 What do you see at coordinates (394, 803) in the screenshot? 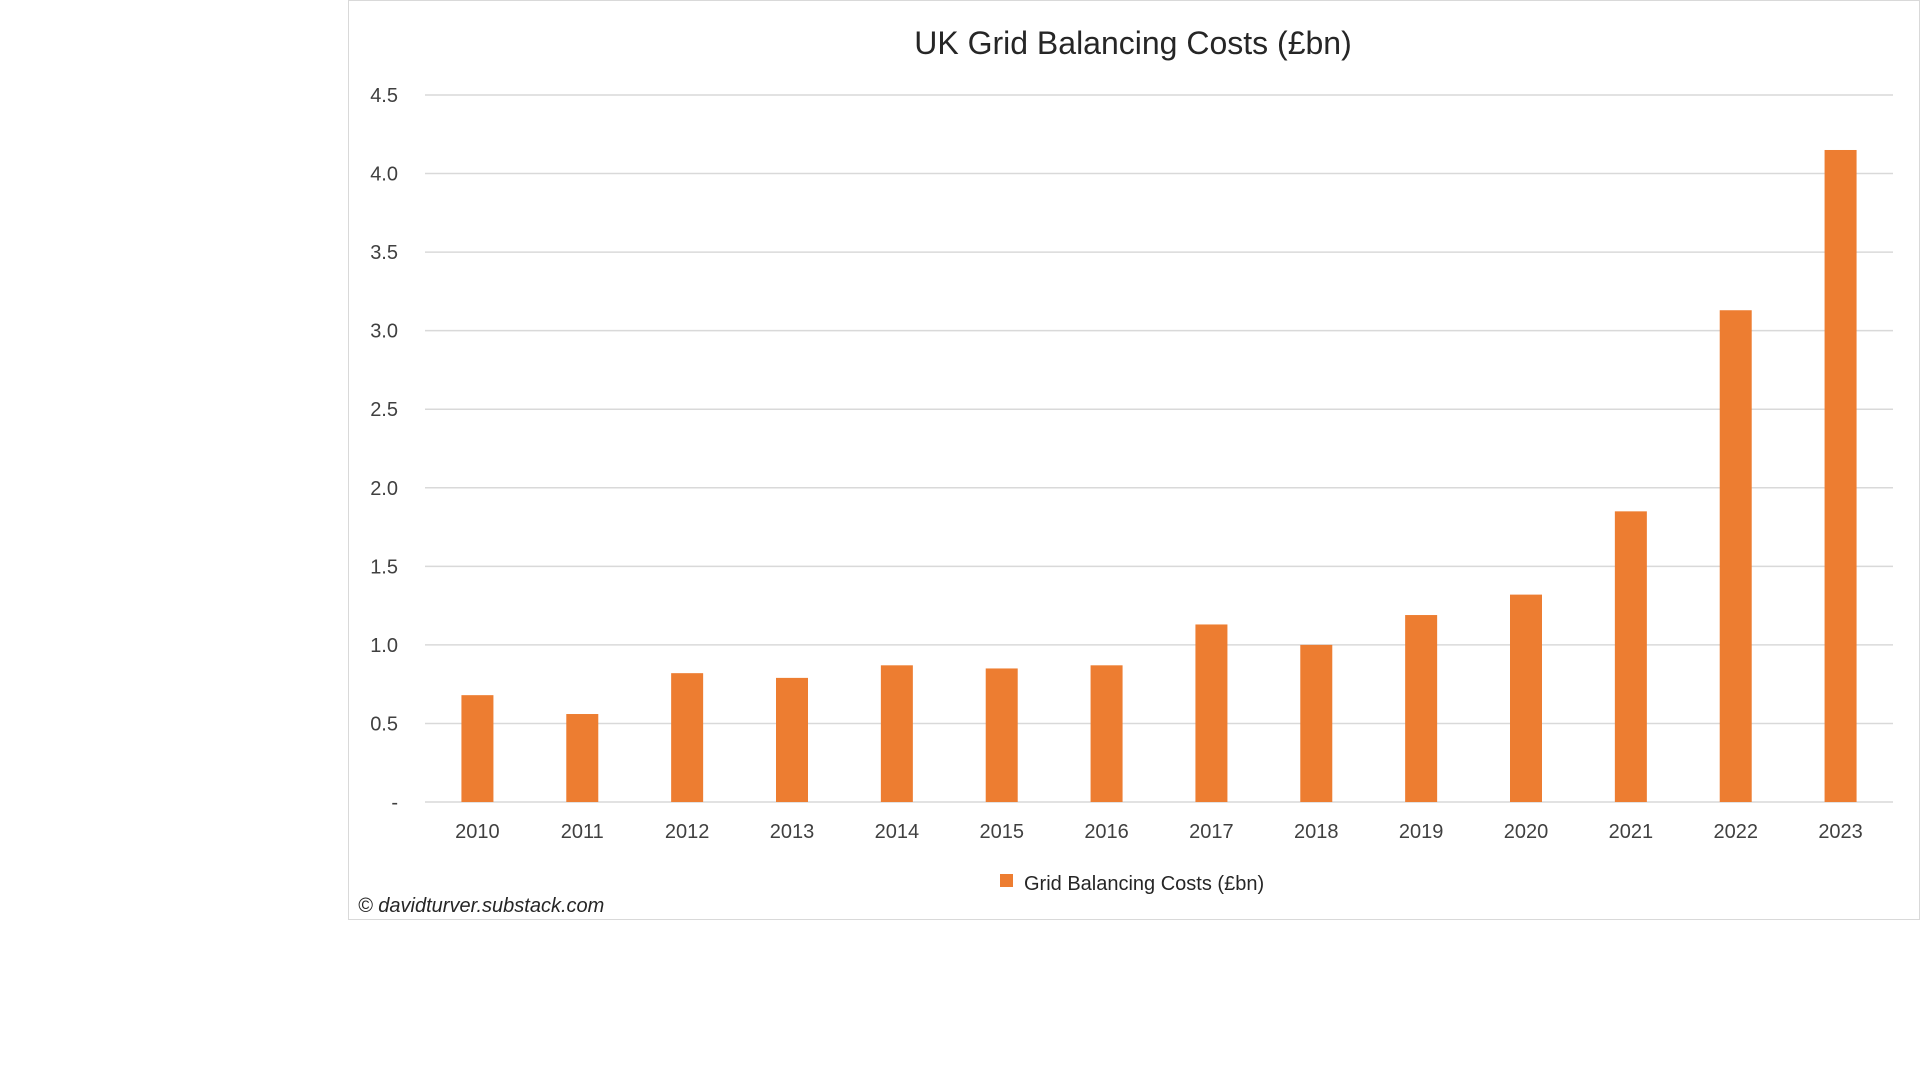
I see `y-tick-label: -` at bounding box center [394, 803].